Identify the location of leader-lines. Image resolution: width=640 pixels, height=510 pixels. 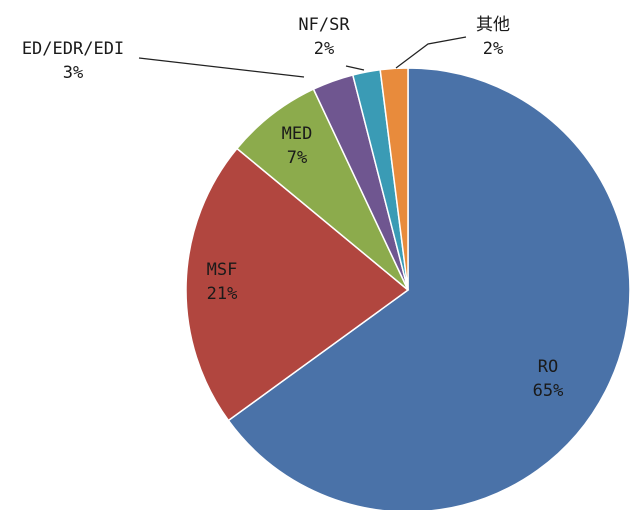
(302, 57).